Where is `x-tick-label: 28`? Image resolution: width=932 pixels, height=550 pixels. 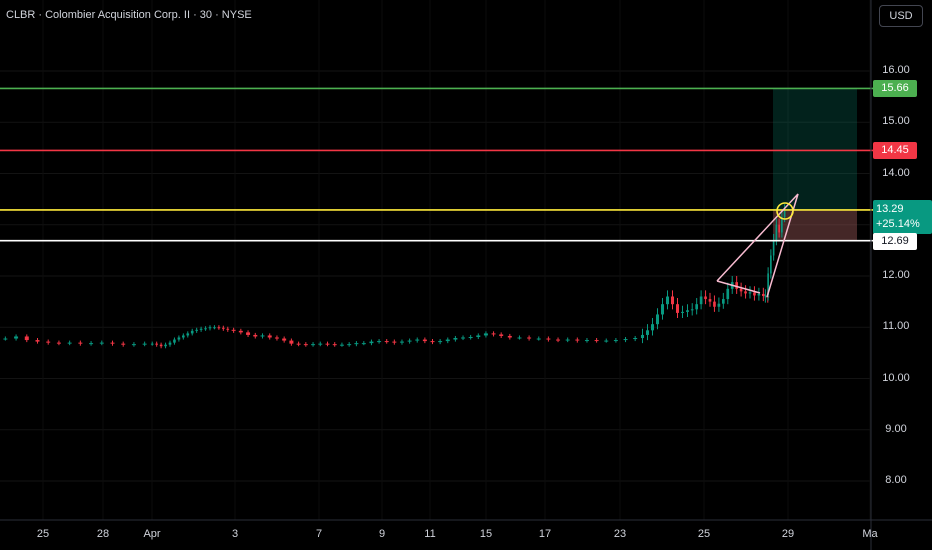
x-tick-label: 28 is located at coordinates (103, 534).